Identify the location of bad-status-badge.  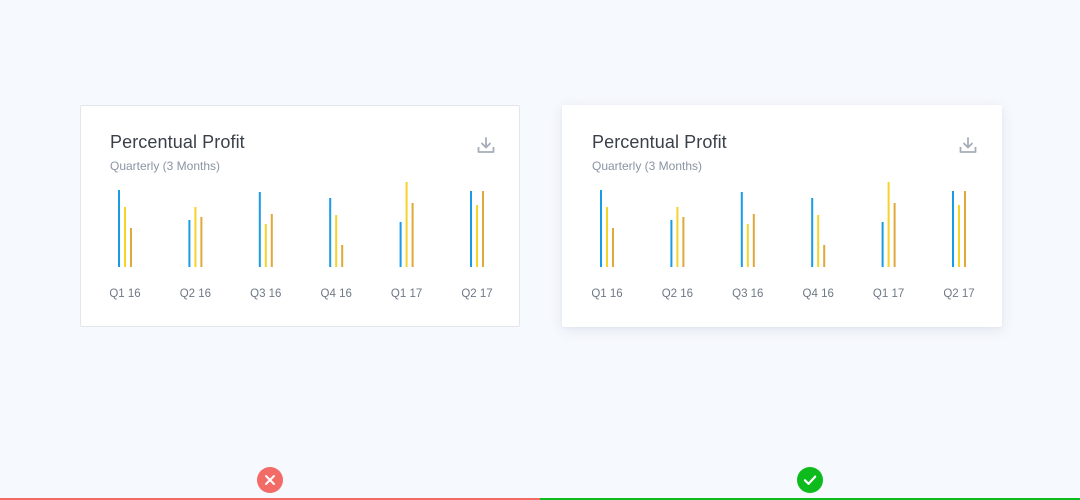
(270, 480).